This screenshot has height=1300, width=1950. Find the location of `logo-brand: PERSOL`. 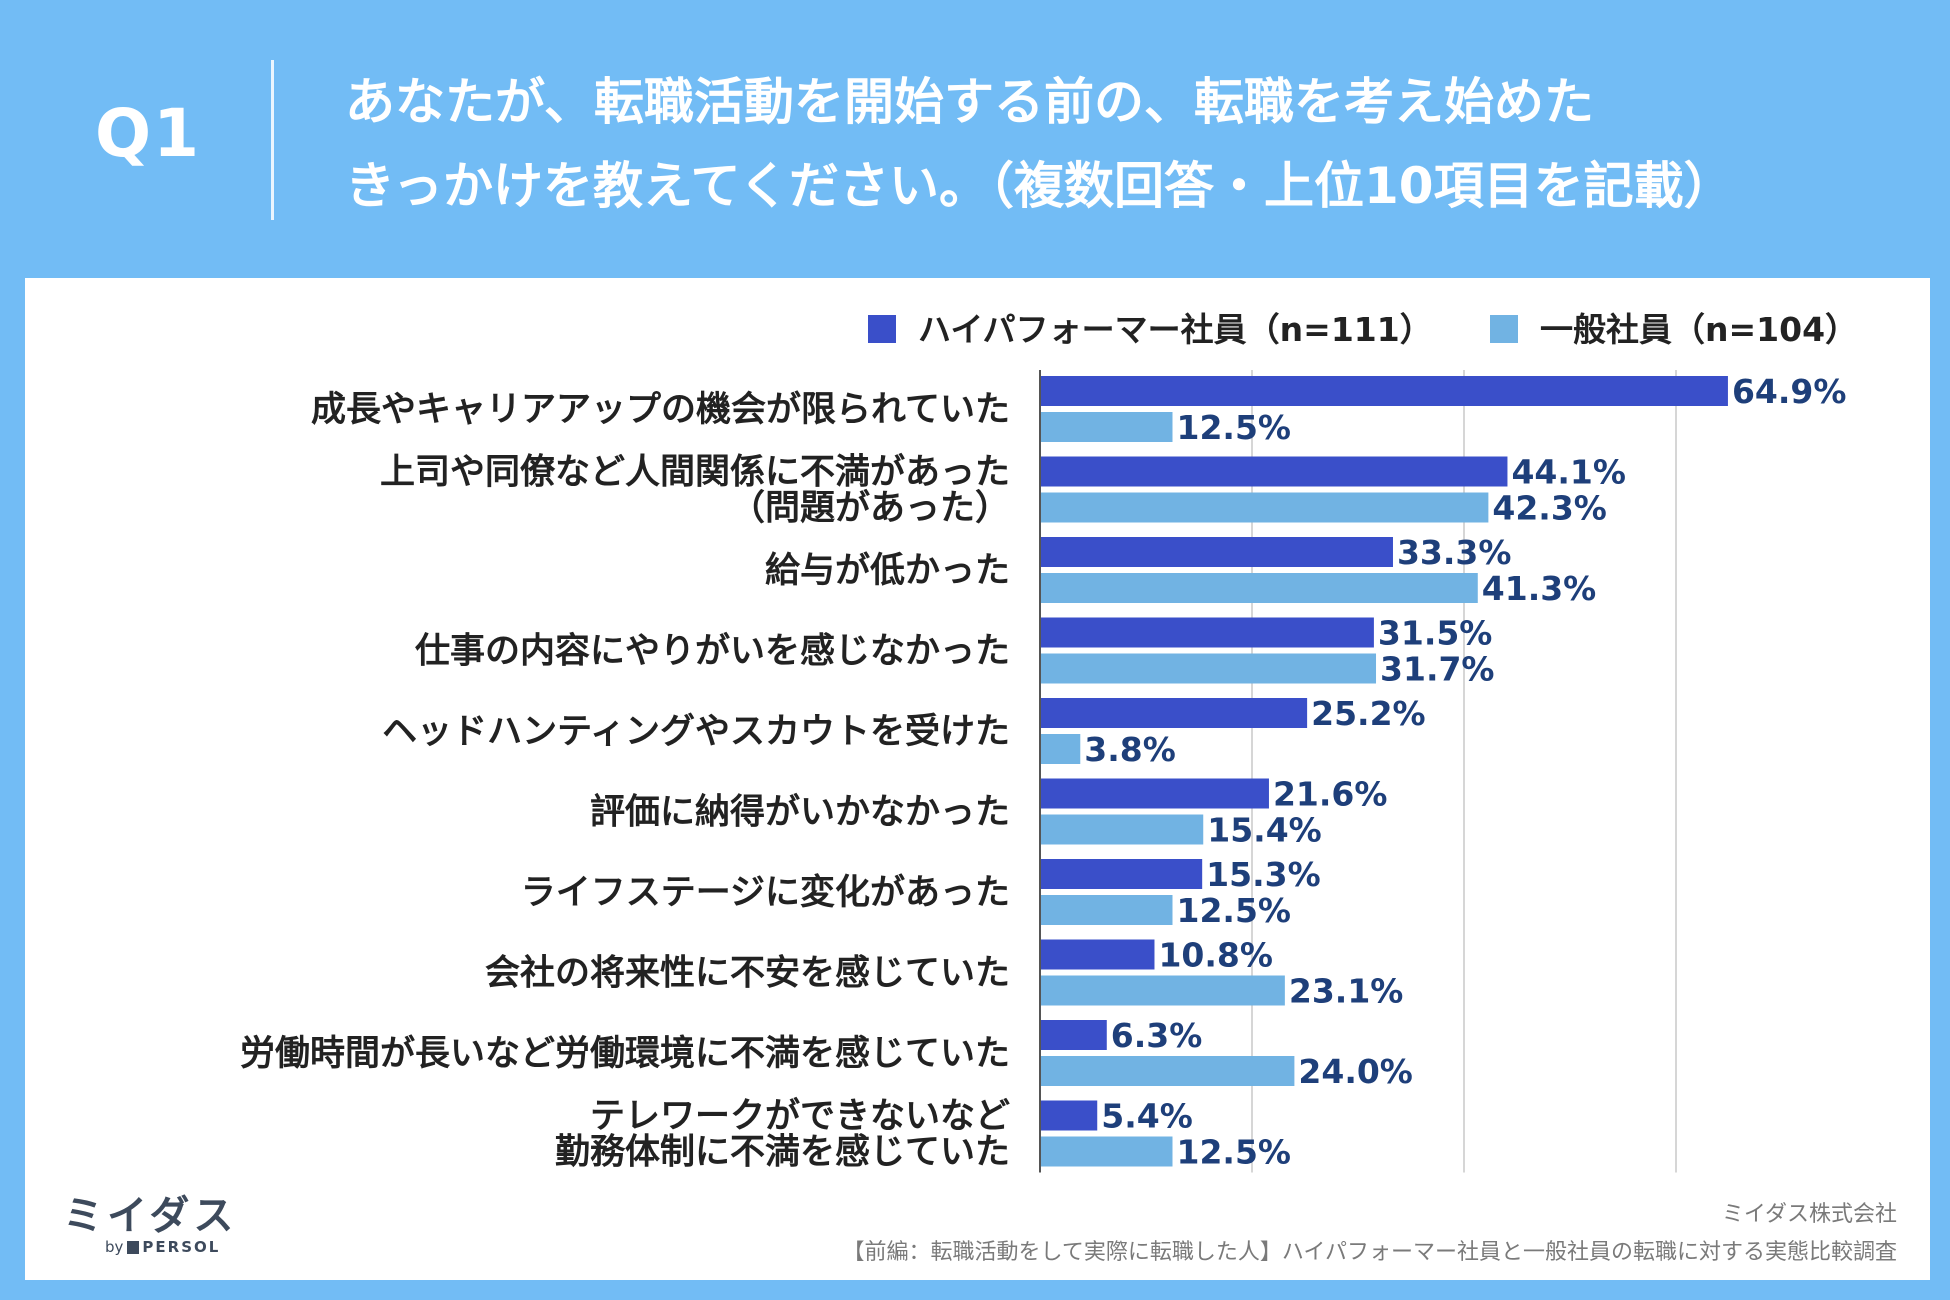

logo-brand: PERSOL is located at coordinates (181, 1247).